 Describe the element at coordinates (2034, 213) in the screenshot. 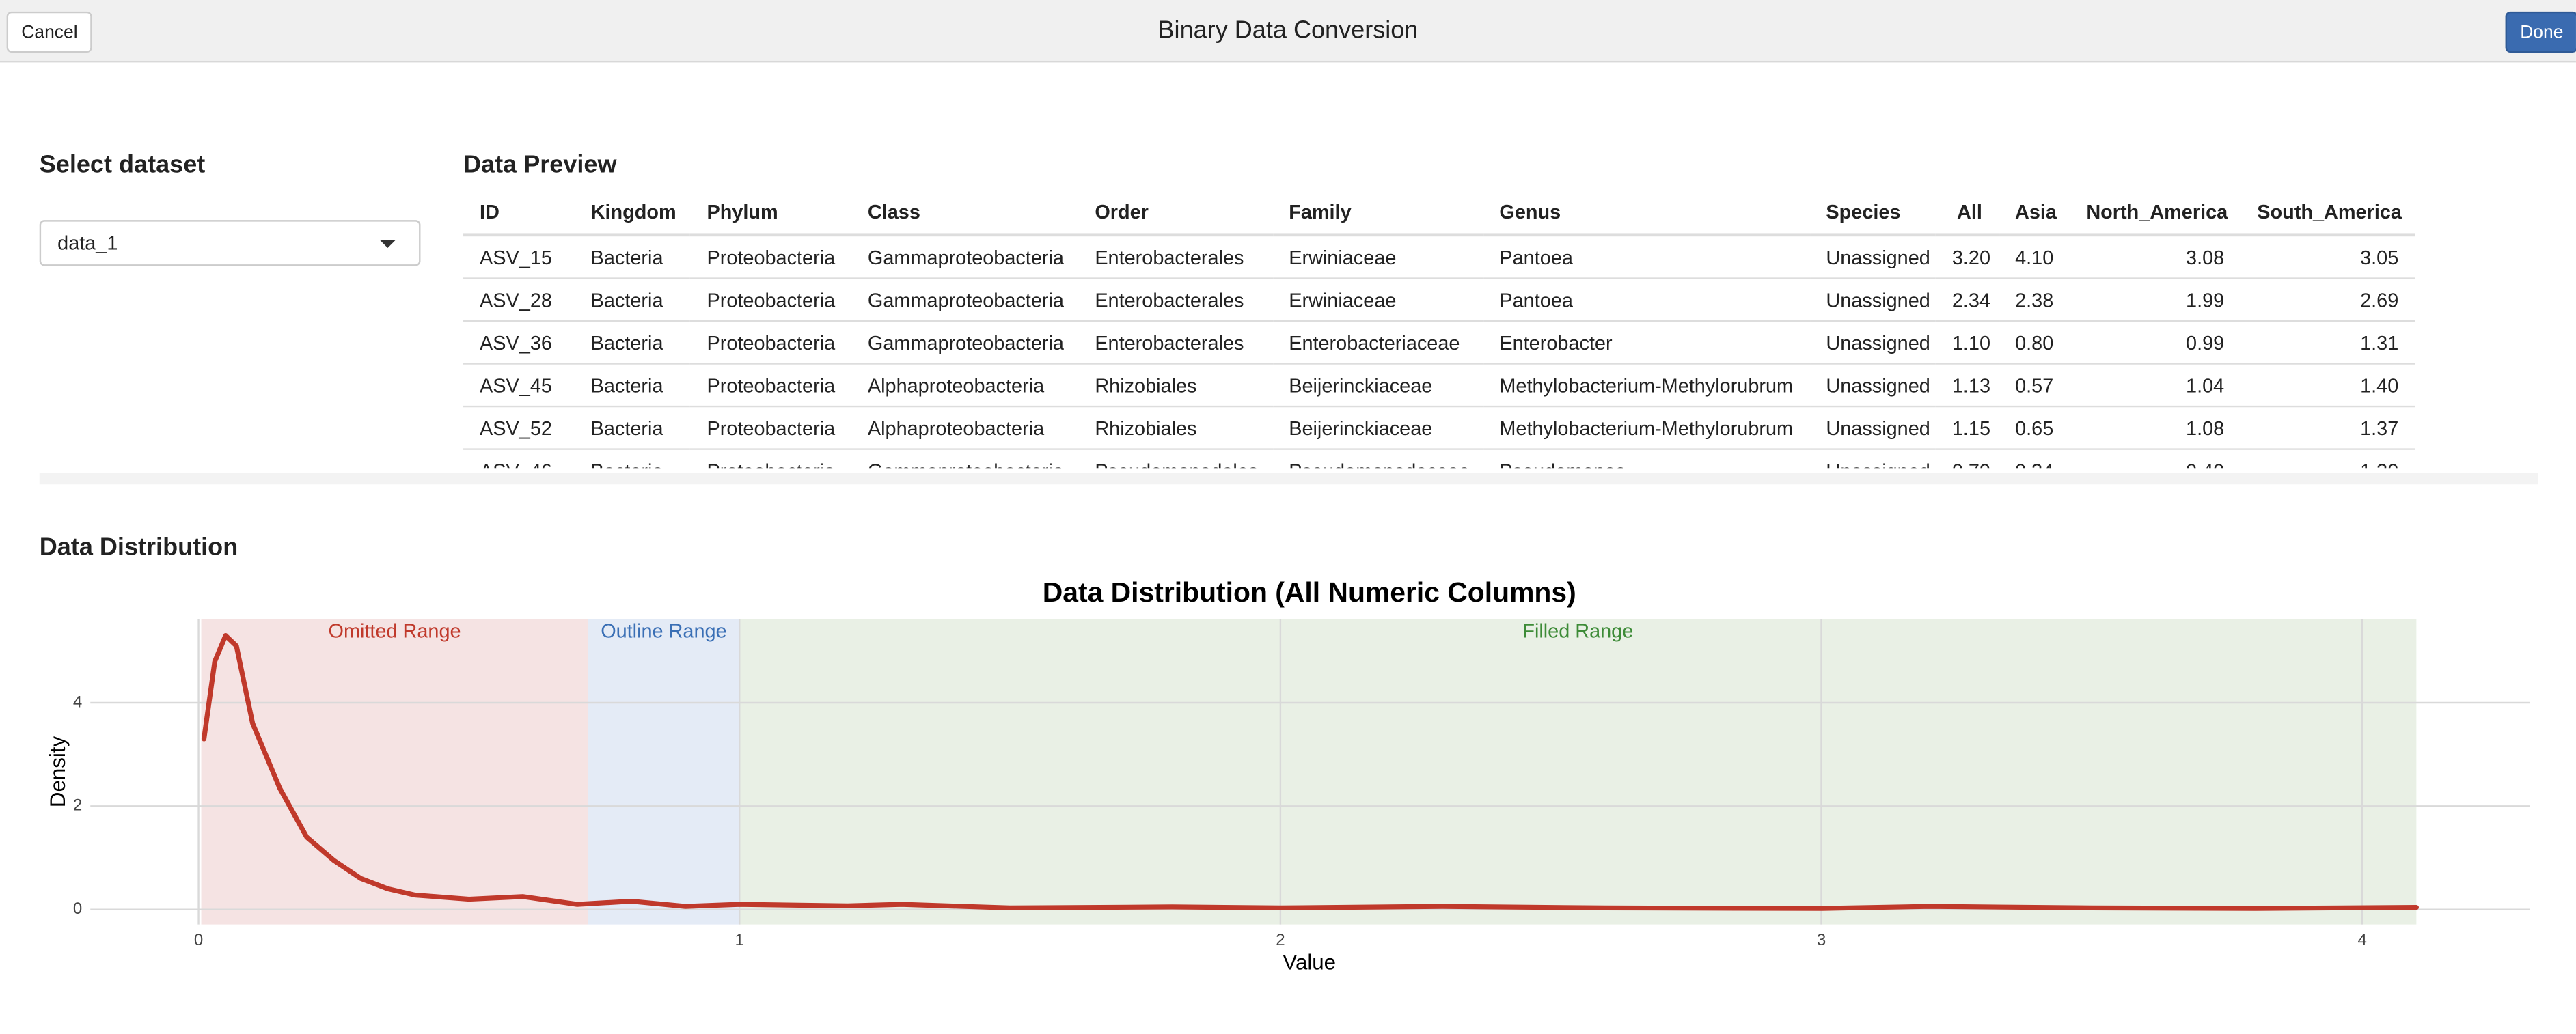

I see `column-header: Asia` at that location.